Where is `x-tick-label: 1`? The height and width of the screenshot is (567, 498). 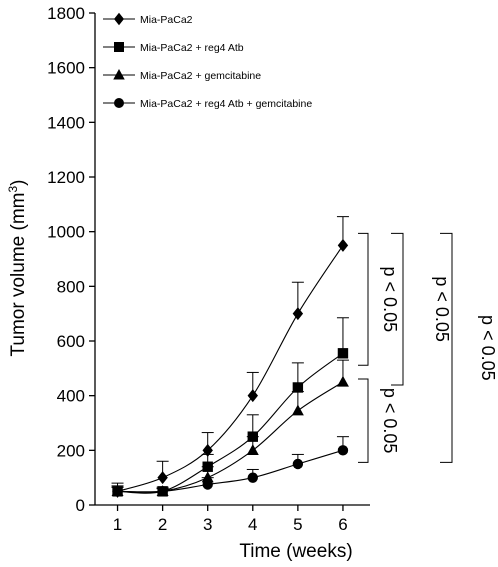
x-tick-label: 1 is located at coordinates (117, 524).